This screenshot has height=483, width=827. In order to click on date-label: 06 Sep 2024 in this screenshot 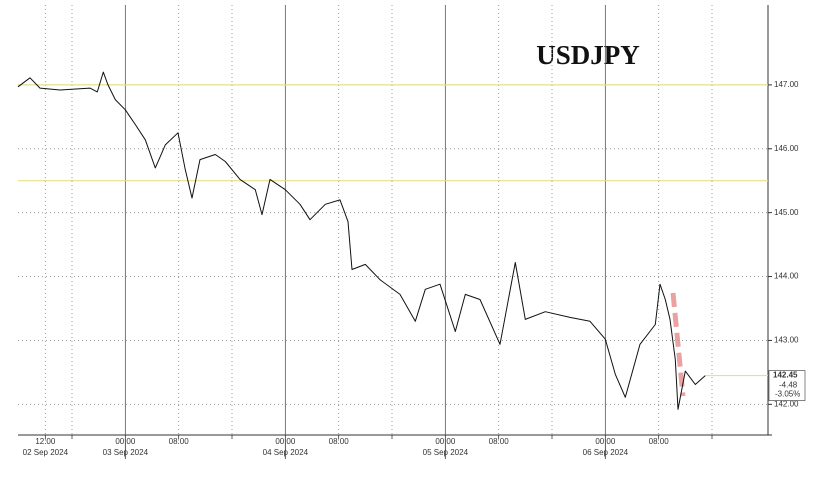, I will do `click(606, 452)`.